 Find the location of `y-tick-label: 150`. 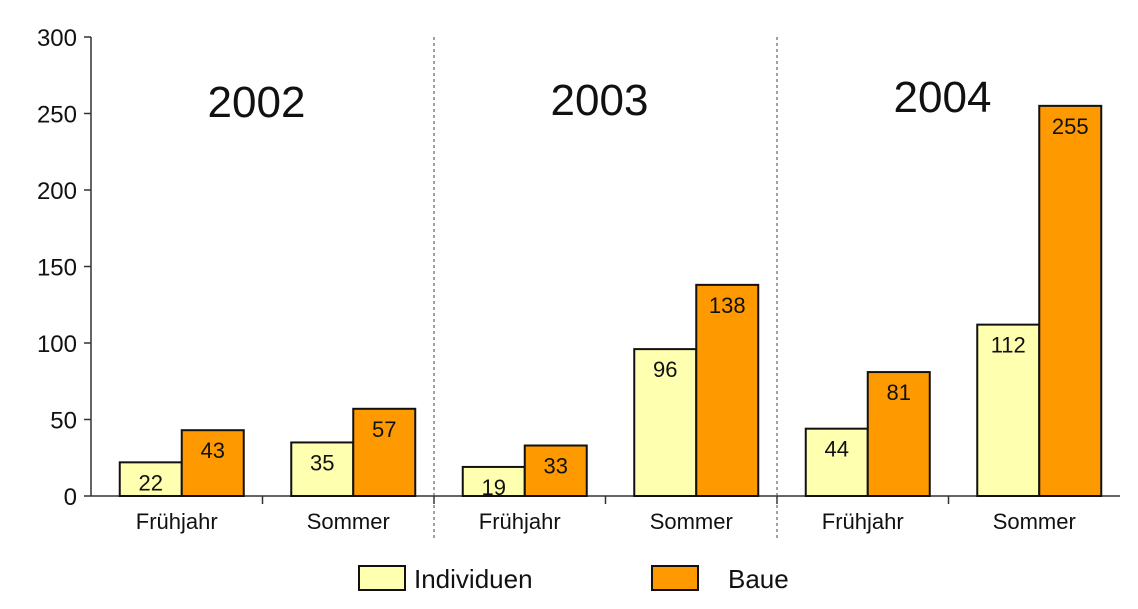

y-tick-label: 150 is located at coordinates (57, 268).